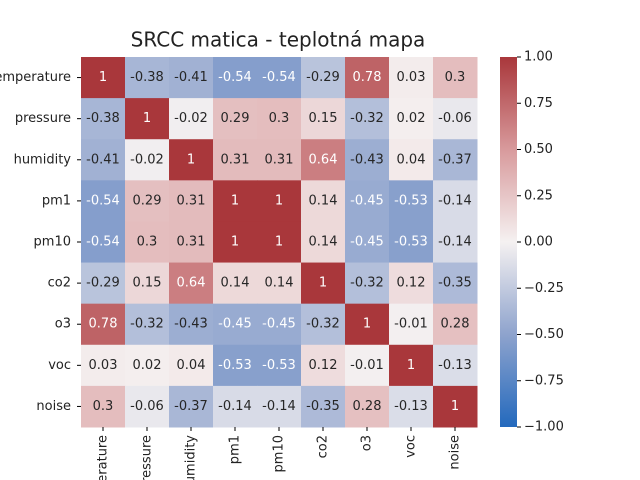 This screenshot has height=480, width=640. Describe the element at coordinates (508, 242) in the screenshot. I see `colorbar` at that location.